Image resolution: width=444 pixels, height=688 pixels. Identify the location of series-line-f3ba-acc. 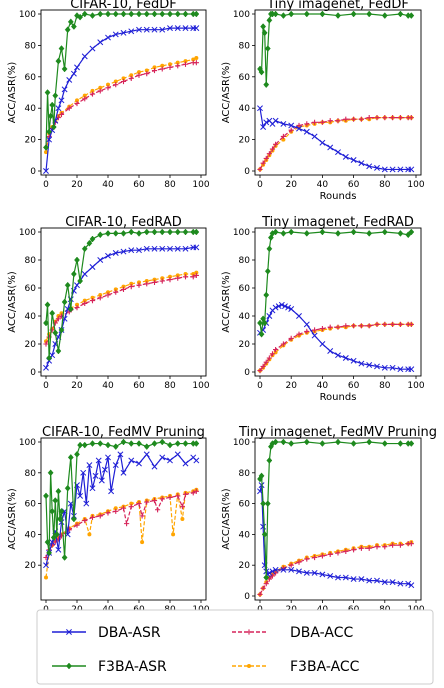
(335, 143).